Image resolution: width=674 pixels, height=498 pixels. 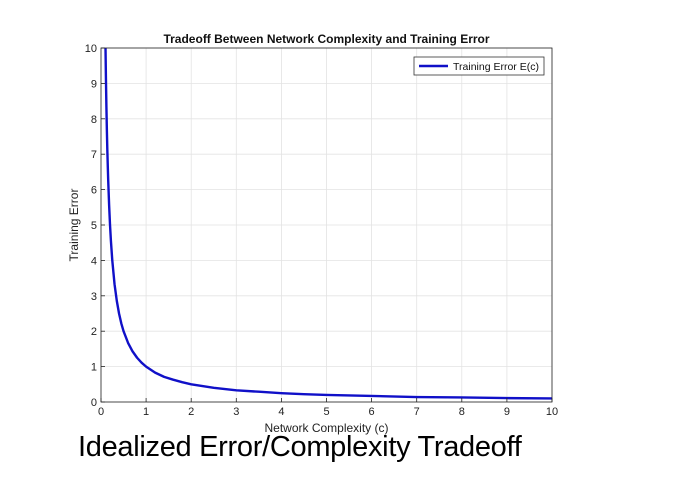 What do you see at coordinates (94, 297) in the screenshot?
I see `y-tick-label: 3` at bounding box center [94, 297].